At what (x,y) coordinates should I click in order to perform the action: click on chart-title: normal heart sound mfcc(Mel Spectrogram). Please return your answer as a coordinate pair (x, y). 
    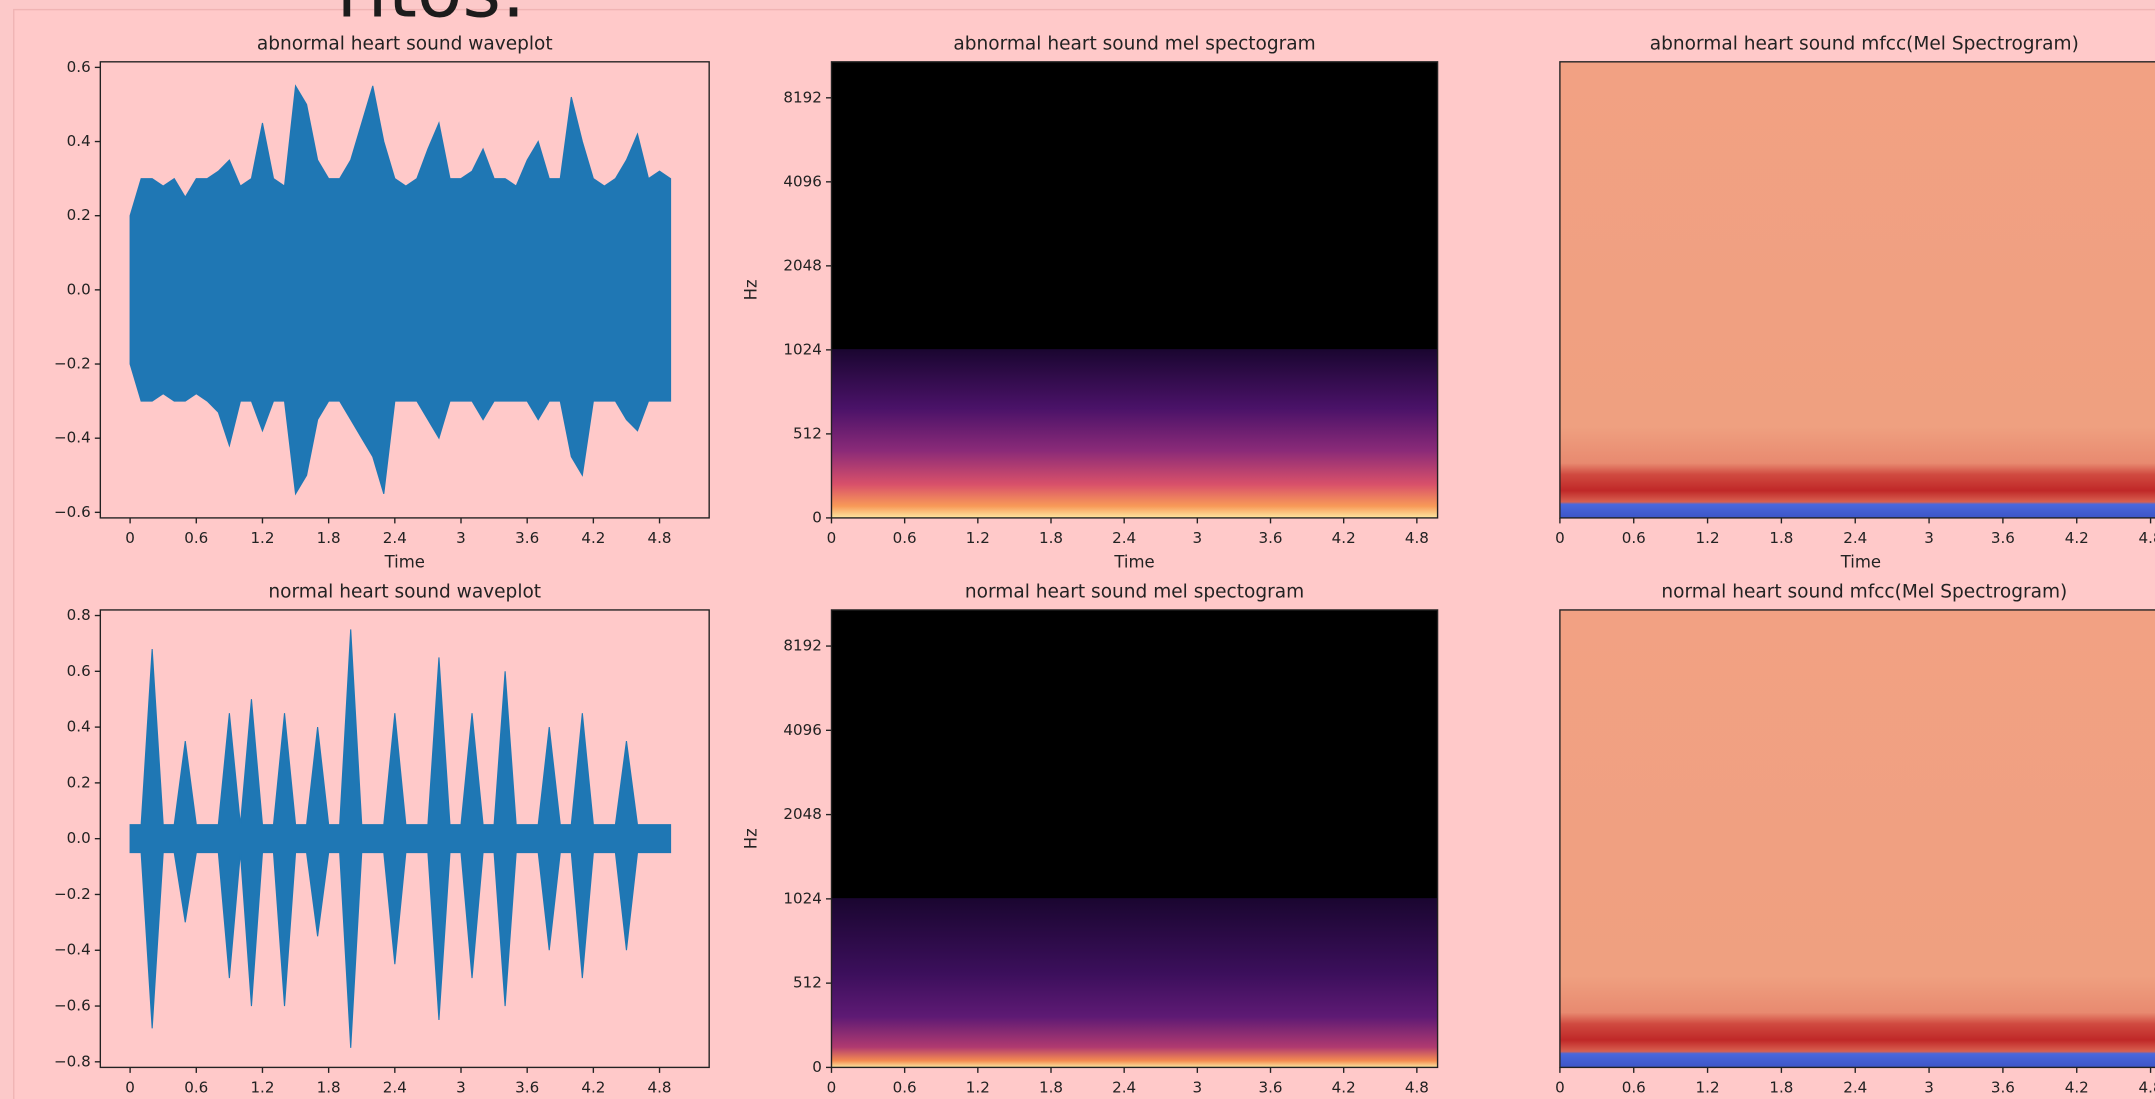
    Looking at the image, I should click on (1864, 592).